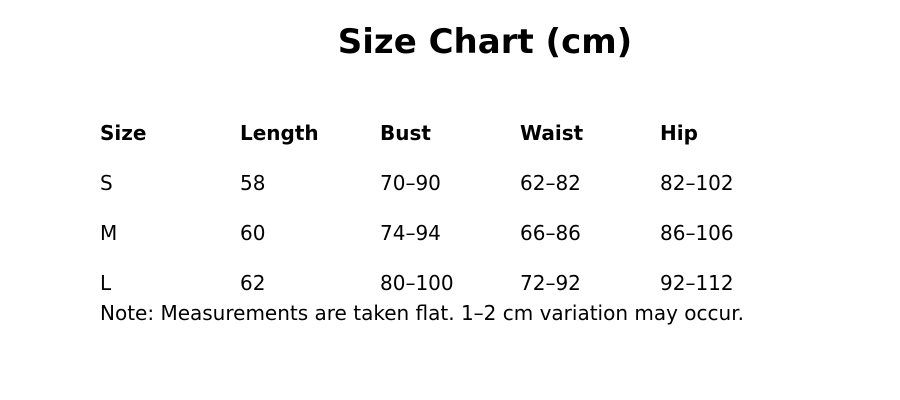 This screenshot has height=400, width=900. Describe the element at coordinates (405, 133) in the screenshot. I see `column-header-bust: Bust` at that location.